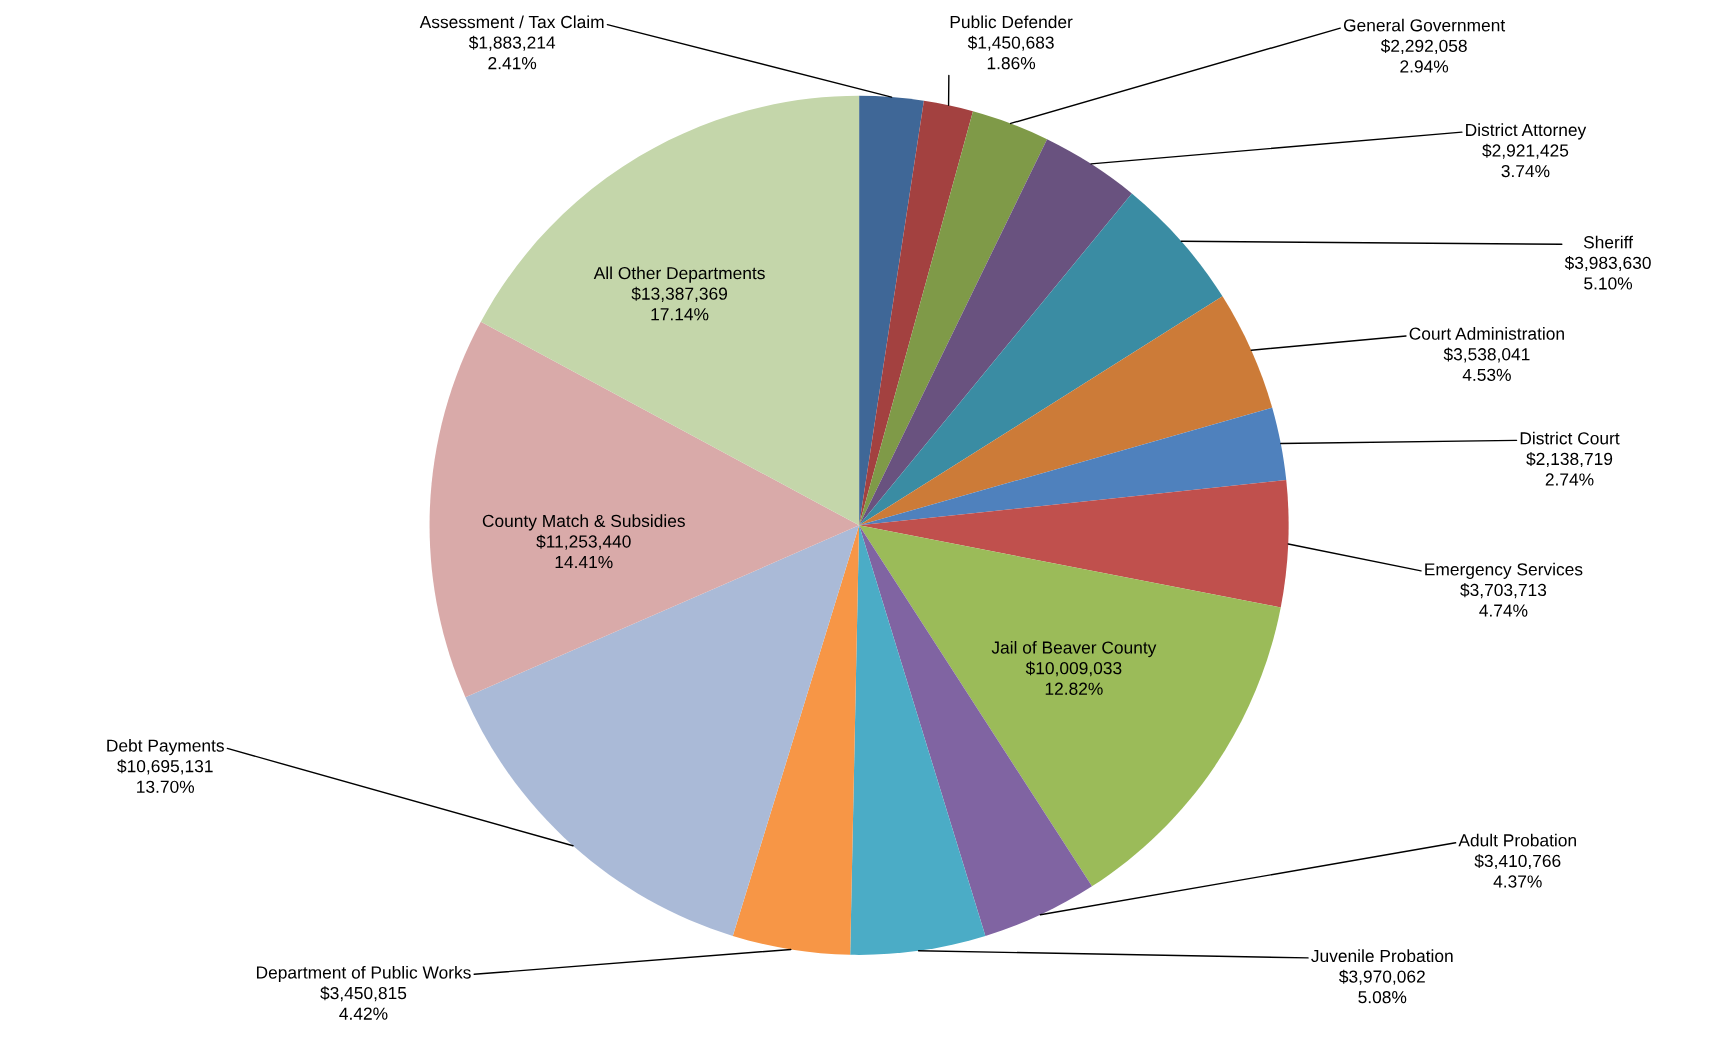  I want to click on slice-label: Adult Probation, so click(1517, 840).